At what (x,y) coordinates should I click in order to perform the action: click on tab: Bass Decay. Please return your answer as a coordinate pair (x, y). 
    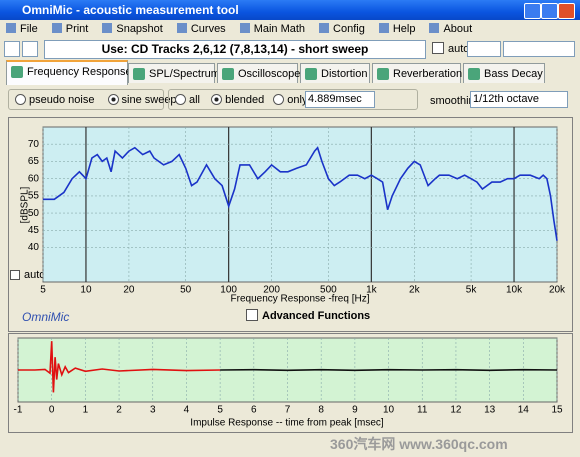
    Looking at the image, I should click on (504, 73).